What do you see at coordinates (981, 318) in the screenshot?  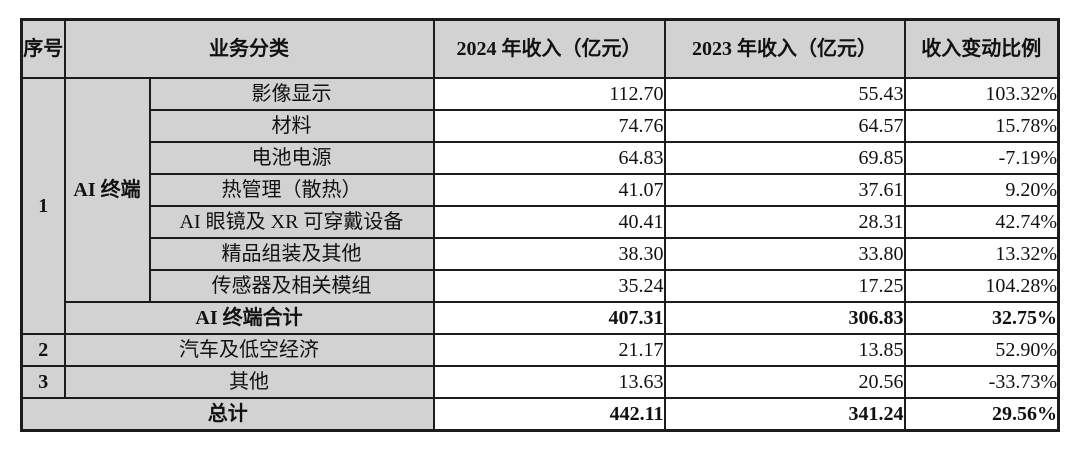 I see `change-cell: 32.75%` at bounding box center [981, 318].